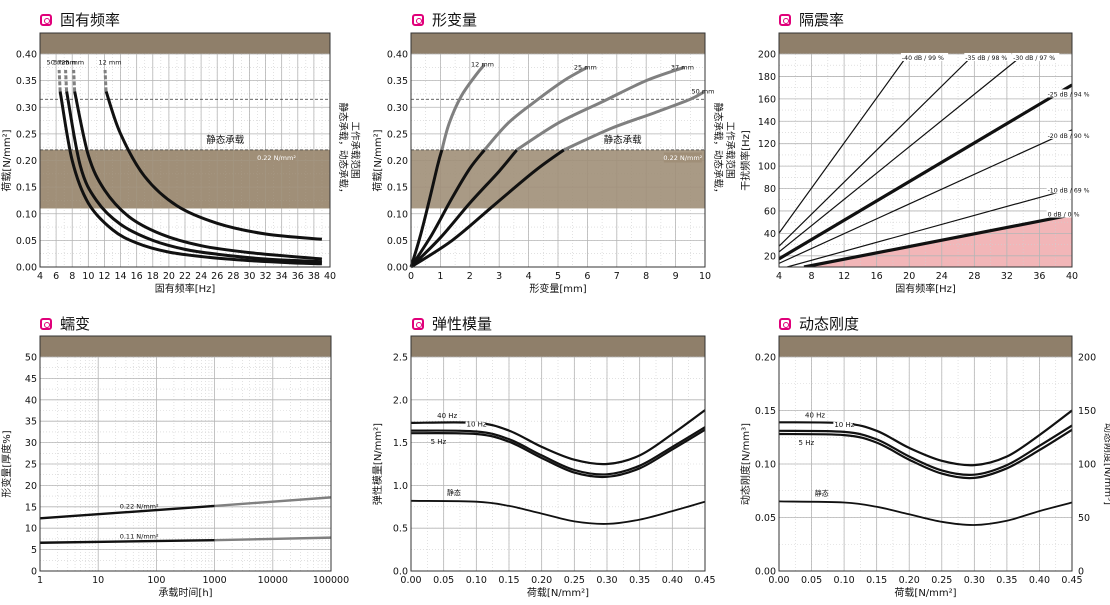  I want to click on y-axis-label: 动态刚度[N/mm³], so click(745, 464).